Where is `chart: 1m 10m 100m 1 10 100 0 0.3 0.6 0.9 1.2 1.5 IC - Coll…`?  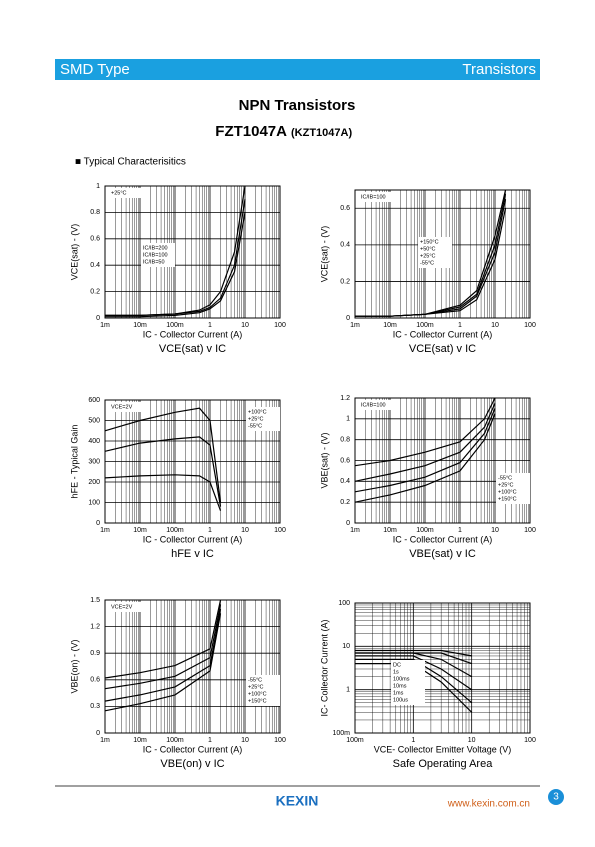 chart: 1m 10m 100m 1 10 100 0 0.3 0.6 0.9 1.2 1.5 IC - Coll… is located at coordinates (177, 683).